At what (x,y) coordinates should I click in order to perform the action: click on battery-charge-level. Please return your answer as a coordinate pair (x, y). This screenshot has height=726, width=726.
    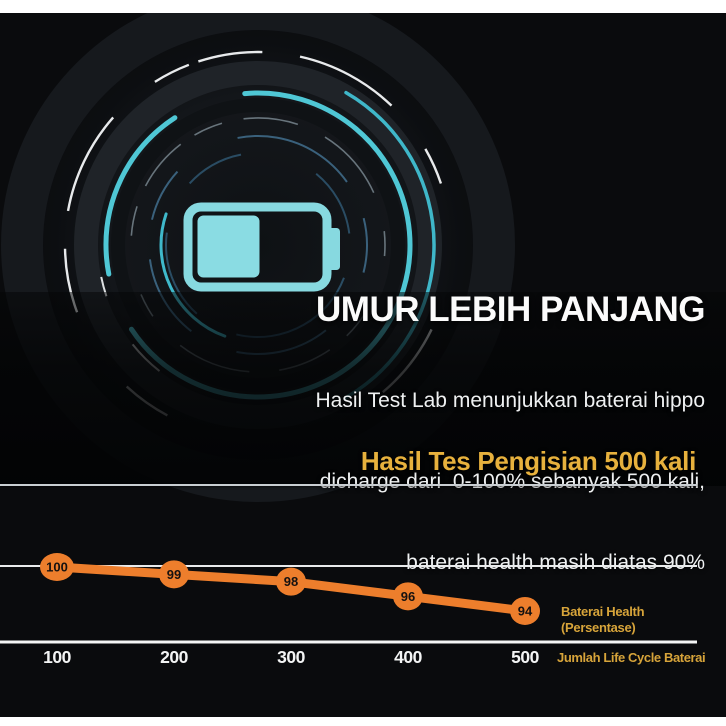
    Looking at the image, I should click on (228, 246).